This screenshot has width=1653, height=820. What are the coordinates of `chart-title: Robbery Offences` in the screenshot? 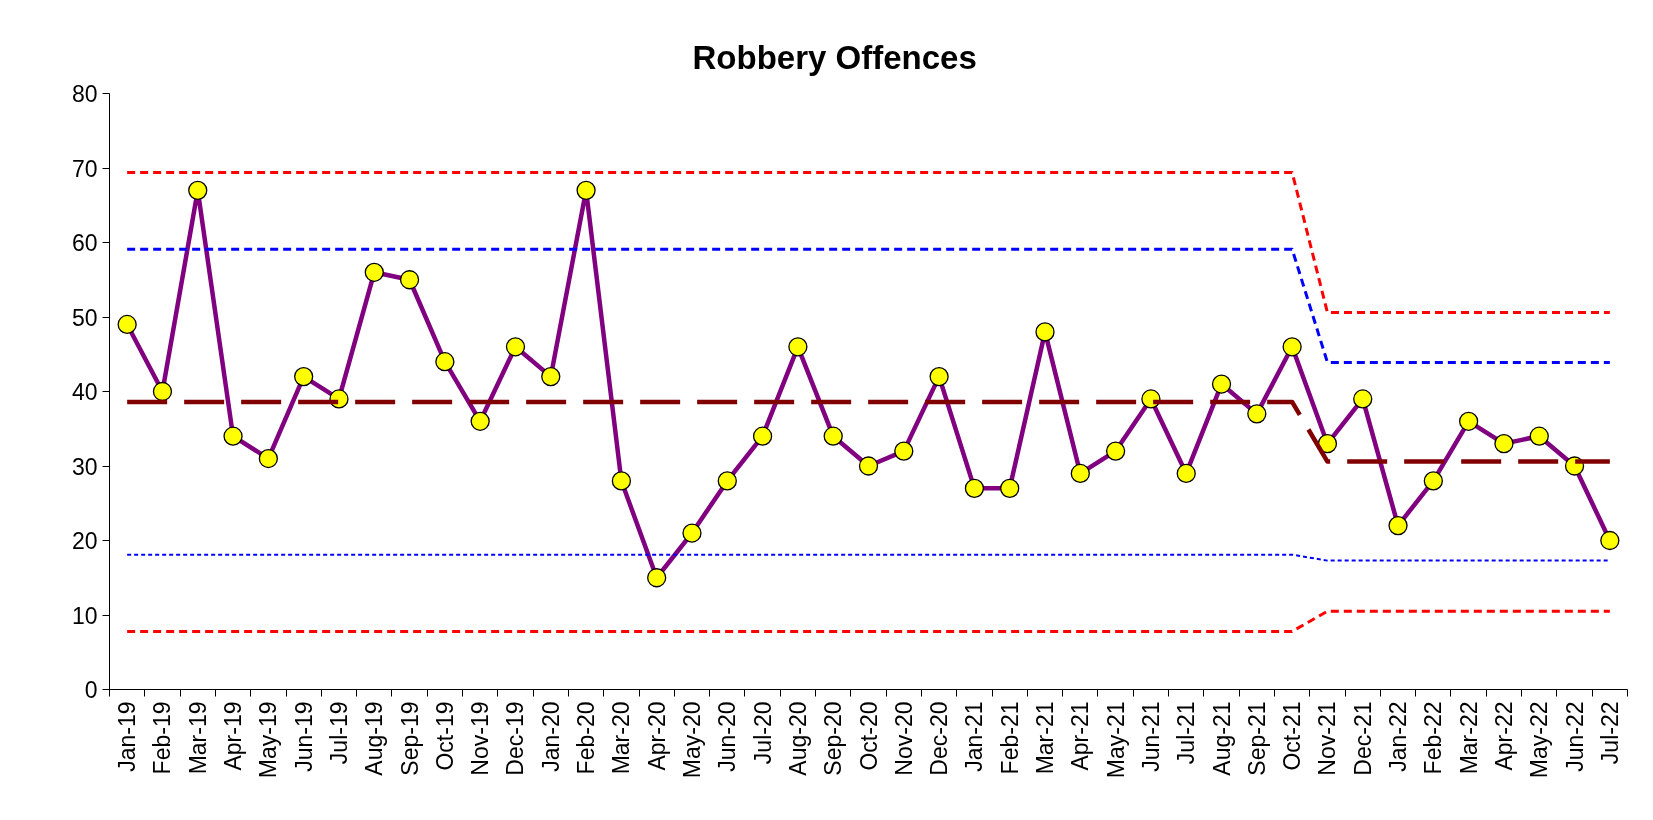 It's located at (834, 57).